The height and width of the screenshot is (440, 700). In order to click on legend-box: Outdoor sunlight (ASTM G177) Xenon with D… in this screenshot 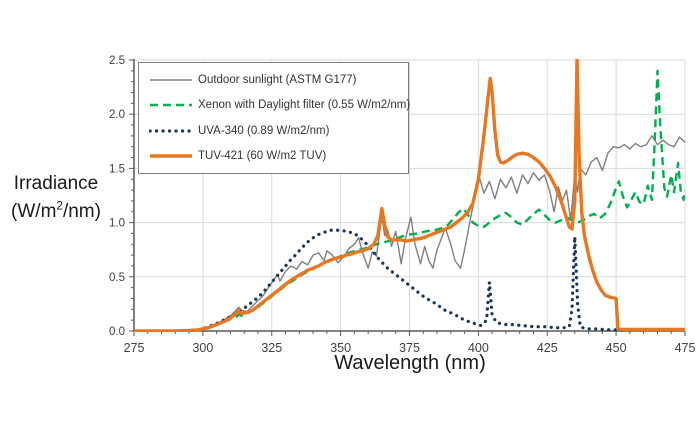, I will do `click(274, 118)`.